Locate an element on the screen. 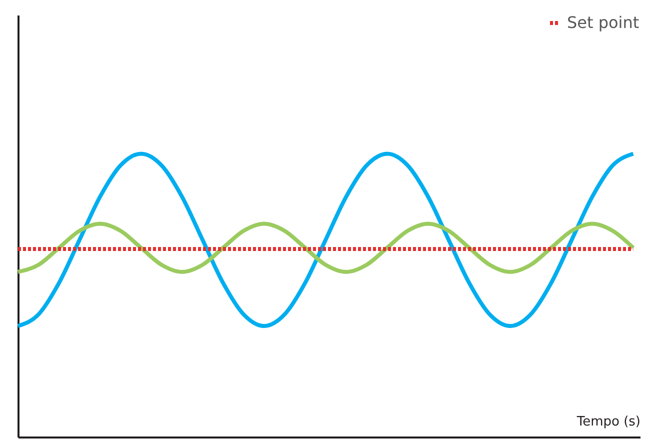 This screenshot has width=646, height=442. legend-label: Set point is located at coordinates (603, 22).